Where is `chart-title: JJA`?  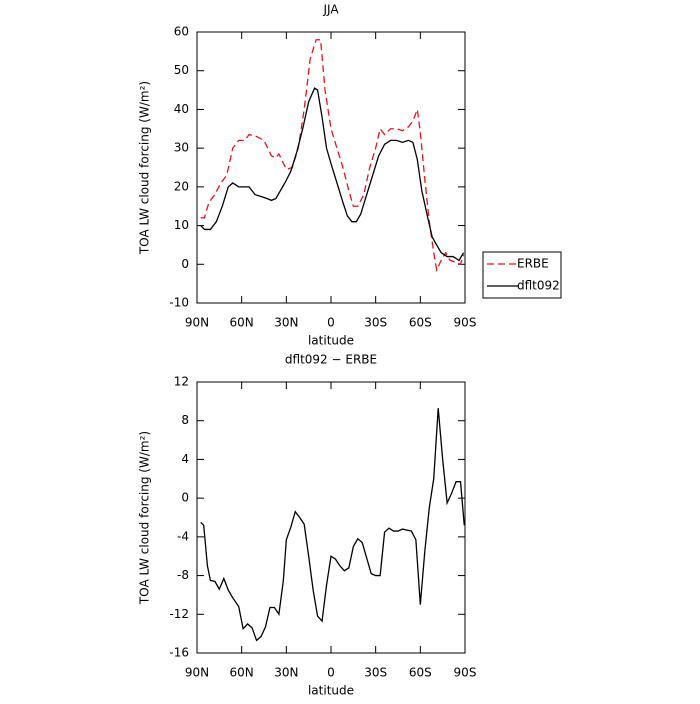 chart-title: JJA is located at coordinates (330, 10).